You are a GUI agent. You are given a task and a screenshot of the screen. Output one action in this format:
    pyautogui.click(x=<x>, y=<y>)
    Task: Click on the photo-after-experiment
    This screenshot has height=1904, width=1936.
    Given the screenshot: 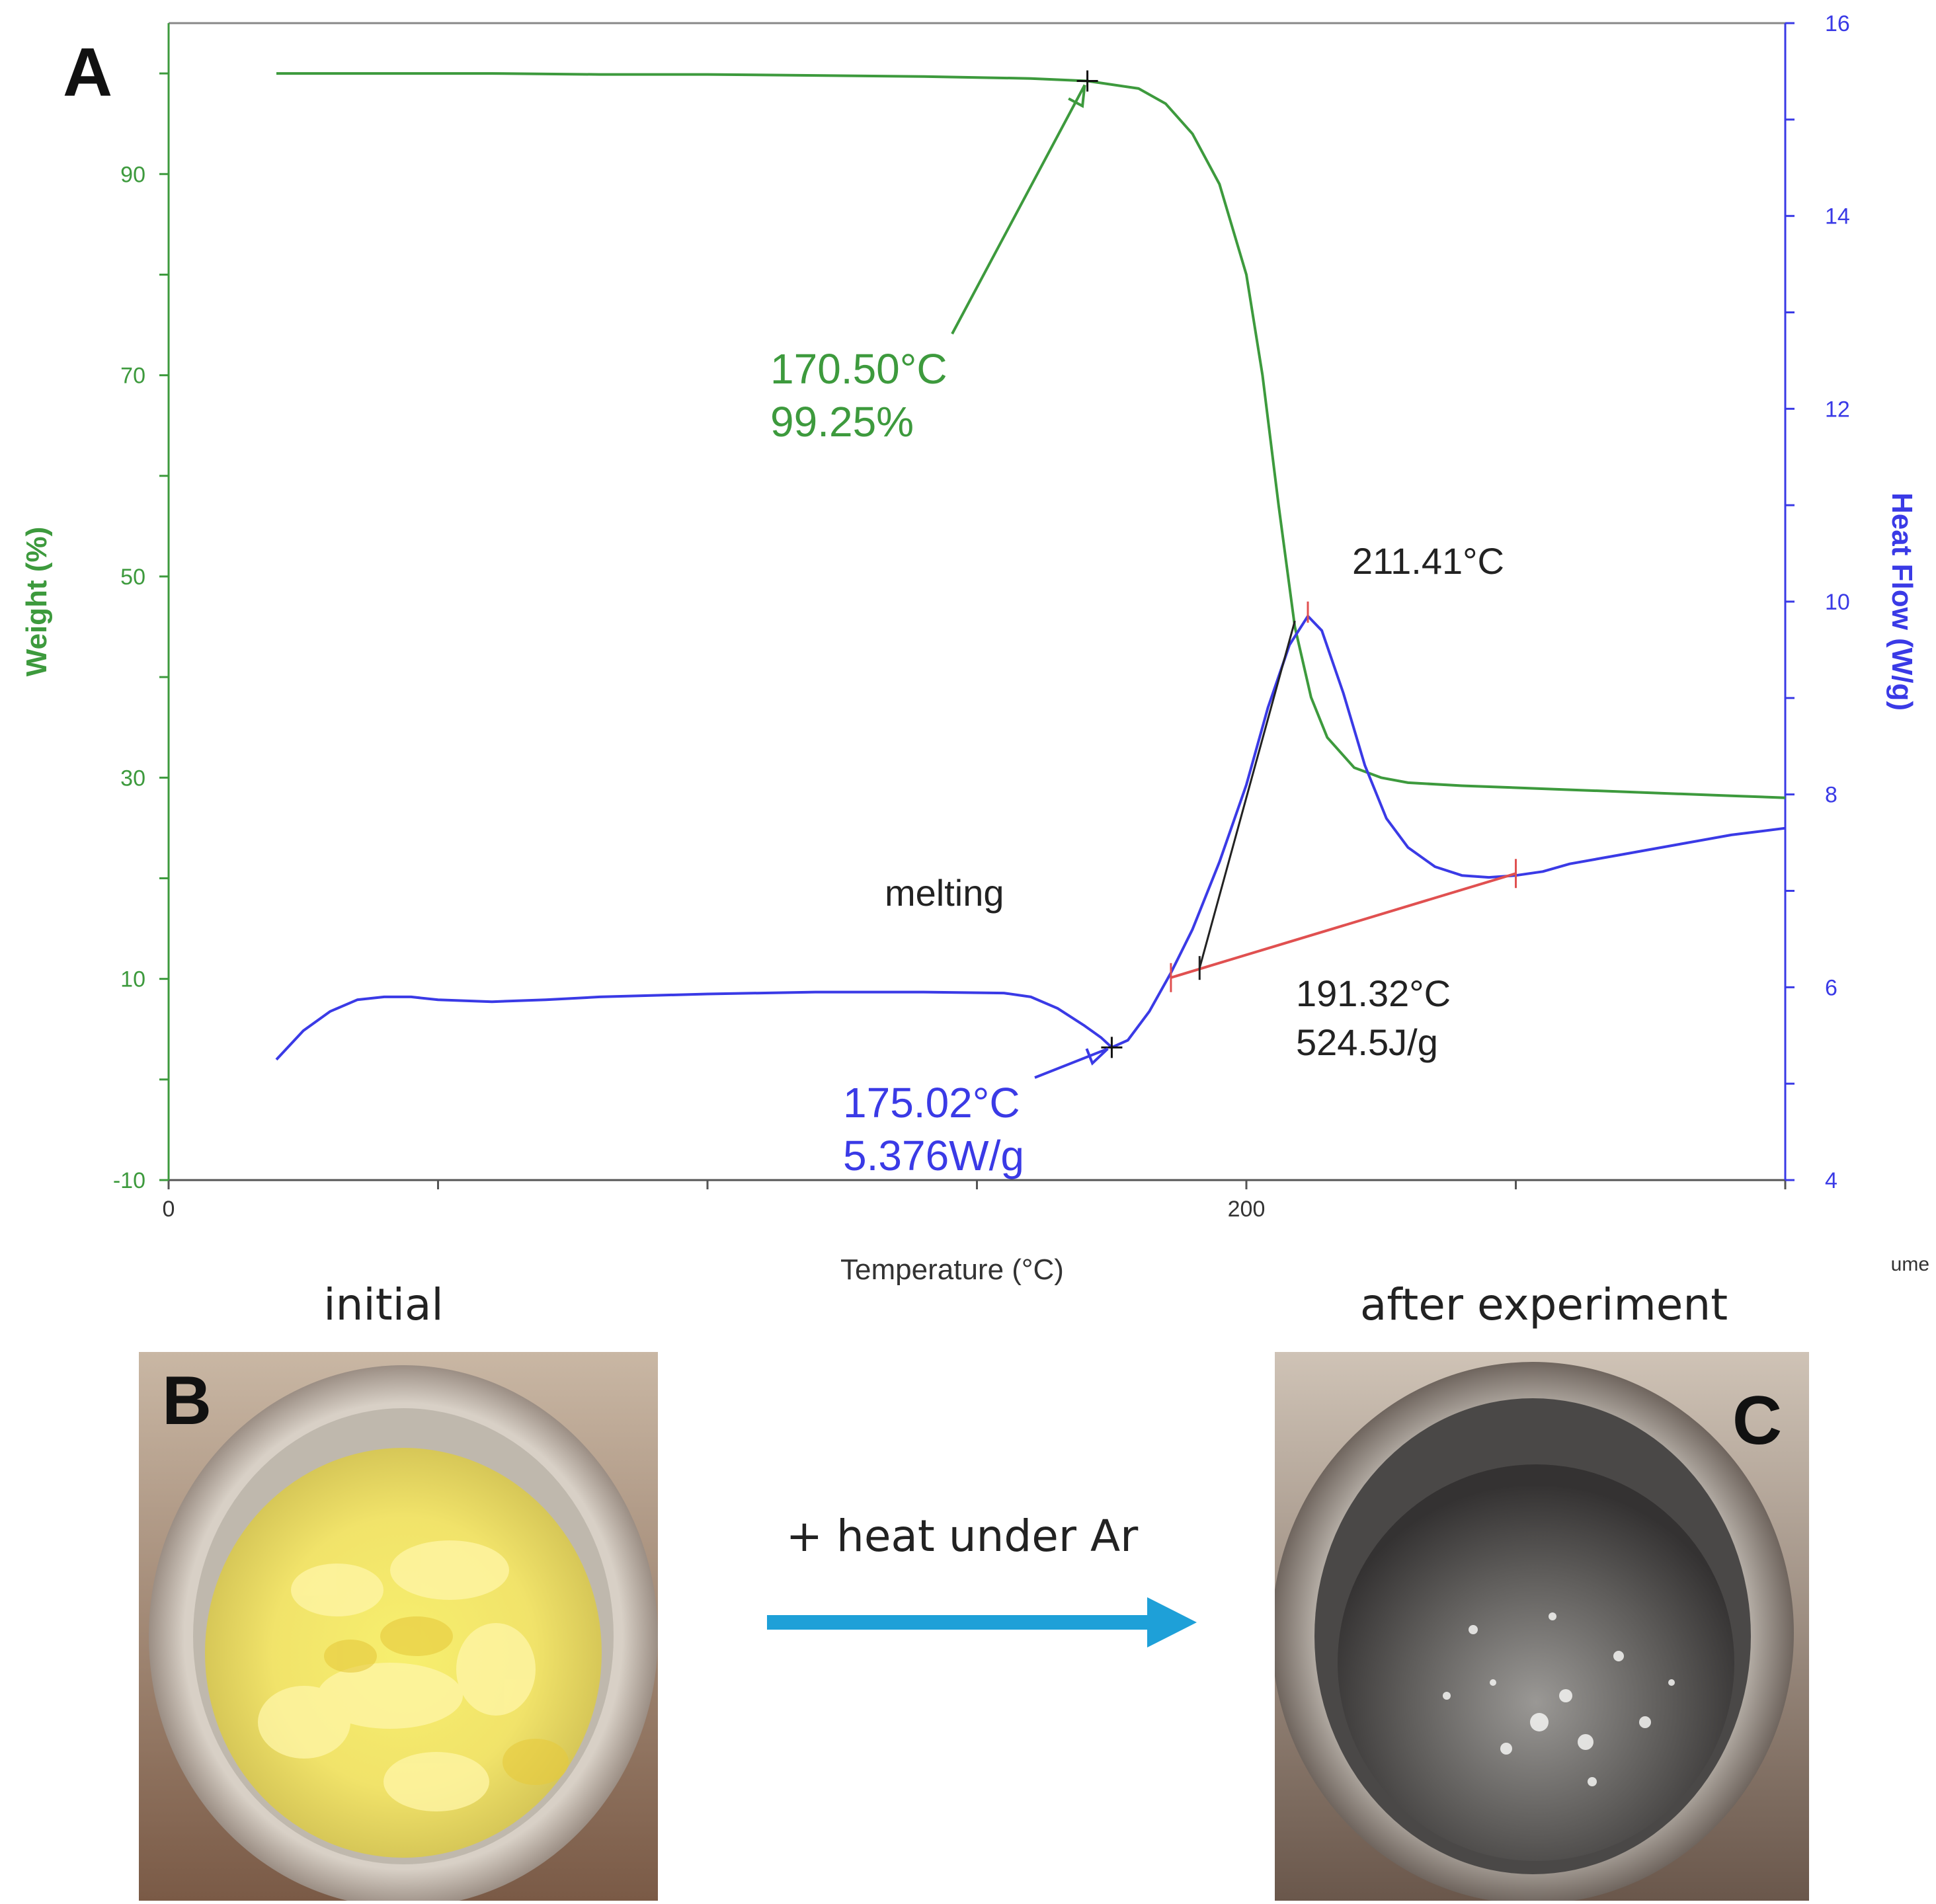 What is the action you would take?
    pyautogui.click(x=1542, y=1626)
    